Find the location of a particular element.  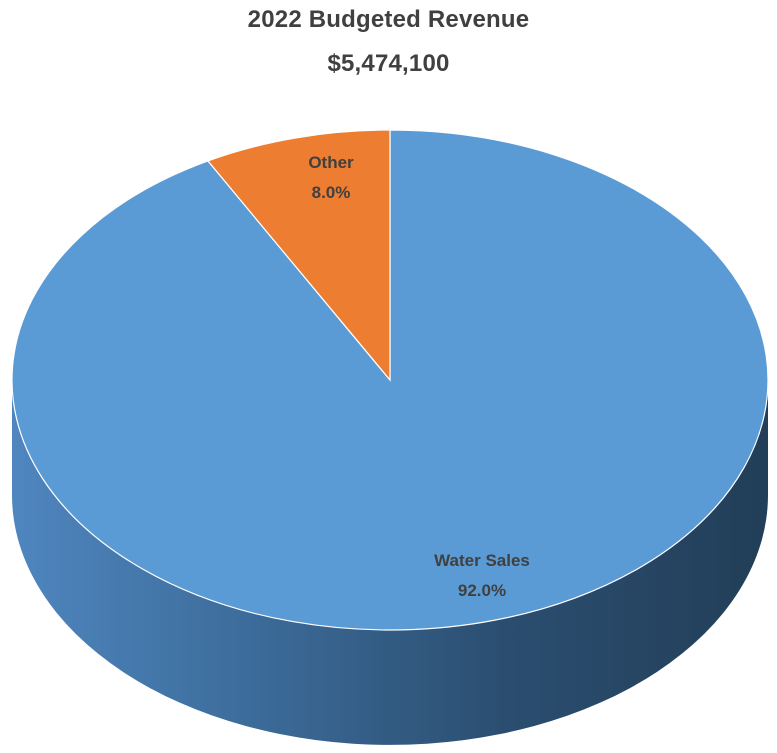

slice-percent-water-sales: 92.0% is located at coordinates (482, 590).